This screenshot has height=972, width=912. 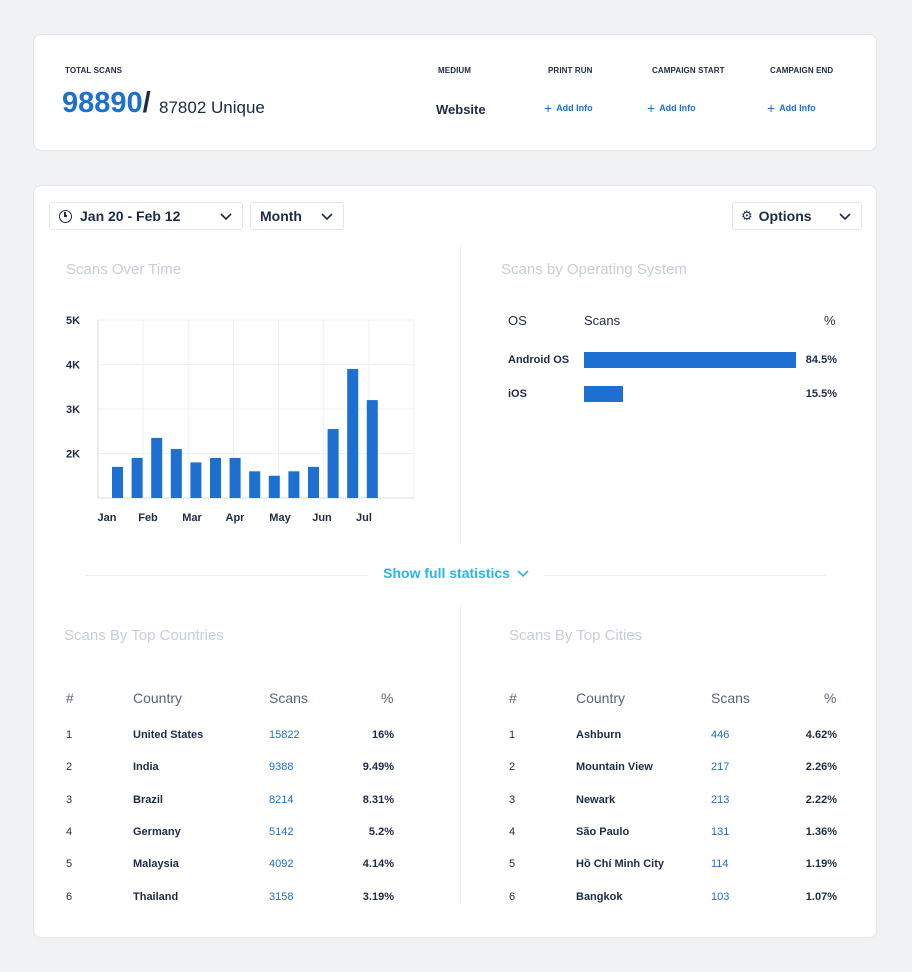 What do you see at coordinates (124, 269) in the screenshot?
I see `scans-over-time-title: Scans Over Time` at bounding box center [124, 269].